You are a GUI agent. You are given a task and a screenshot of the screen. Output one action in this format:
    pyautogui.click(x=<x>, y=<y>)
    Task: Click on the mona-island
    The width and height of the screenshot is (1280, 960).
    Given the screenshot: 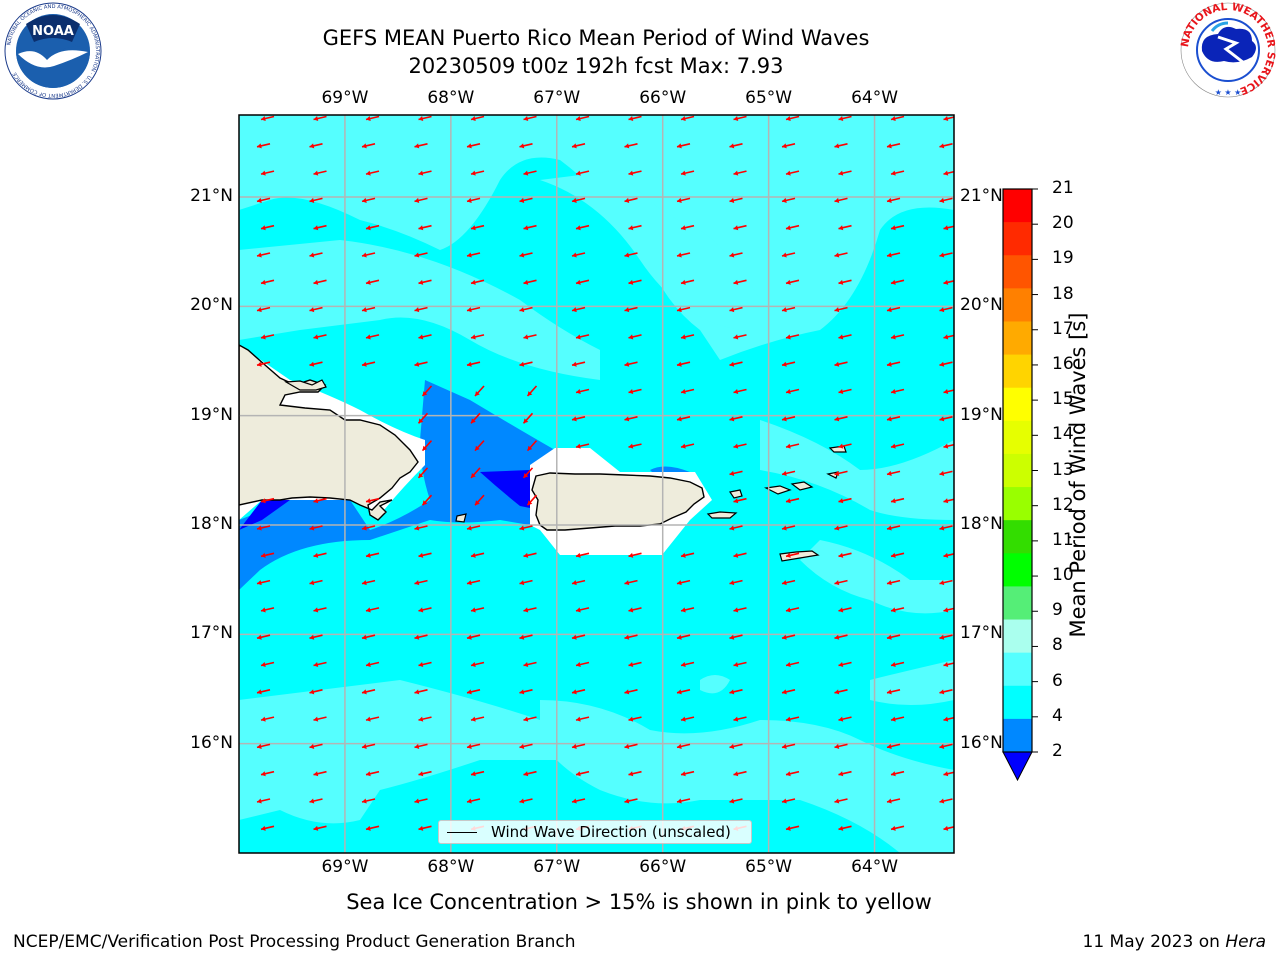 What is the action you would take?
    pyautogui.click(x=461, y=518)
    